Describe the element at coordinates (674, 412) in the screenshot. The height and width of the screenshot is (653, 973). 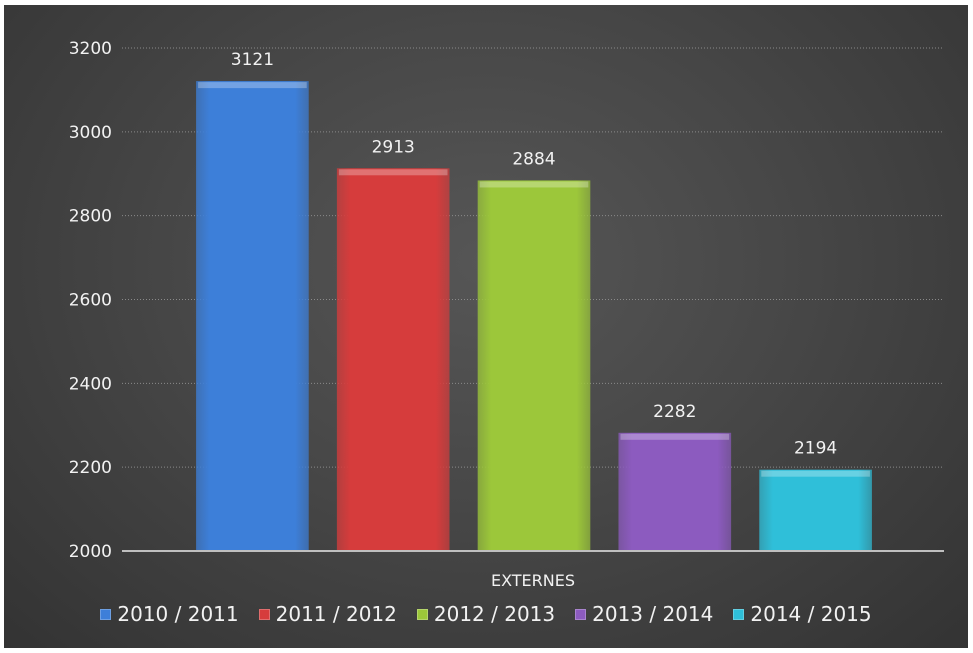
I see `data-label: 2282` at that location.